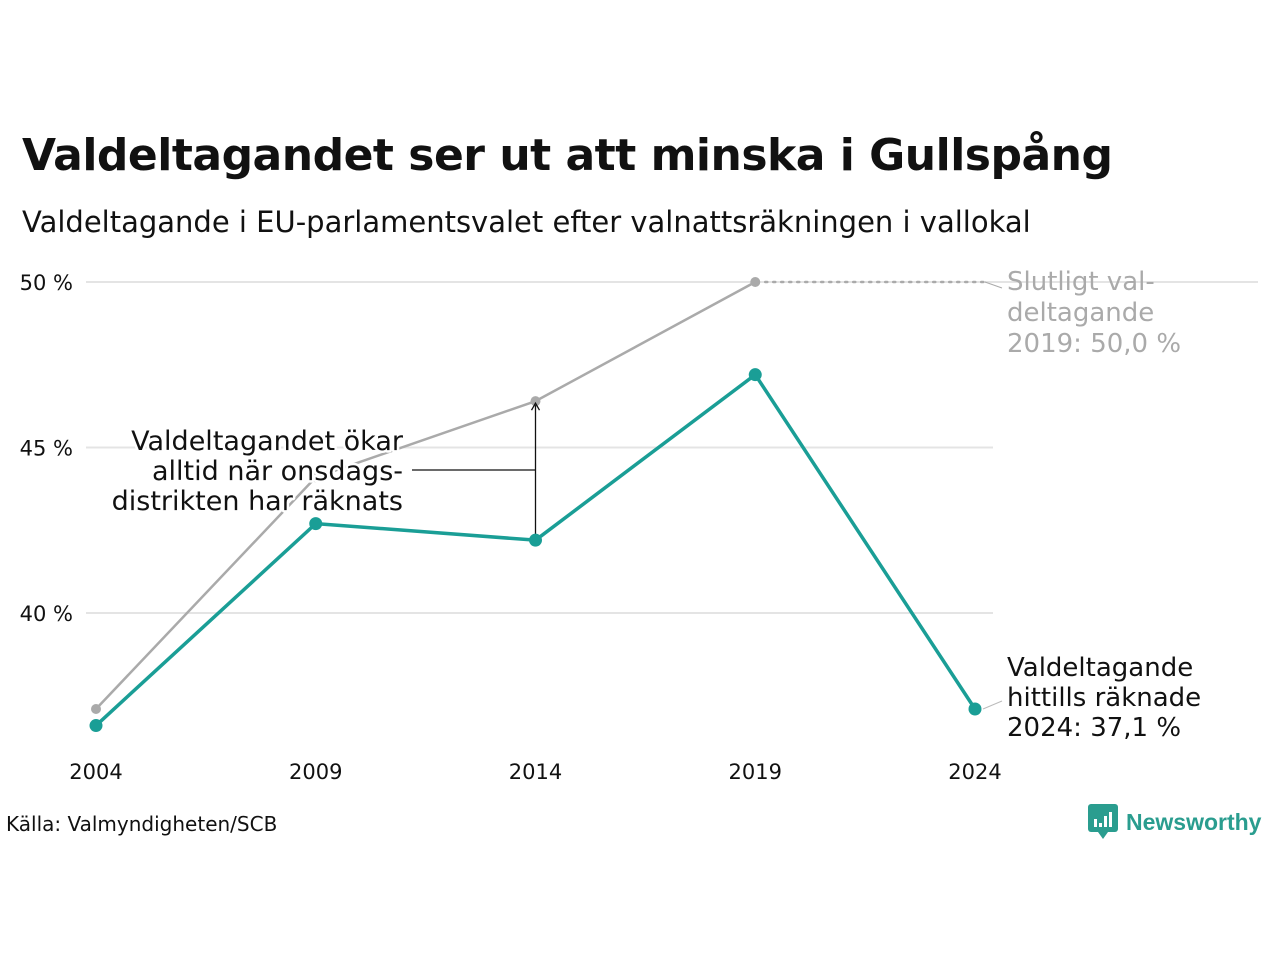 The height and width of the screenshot is (960, 1280). What do you see at coordinates (46, 614) in the screenshot?
I see `y-tick-label: 40 %` at bounding box center [46, 614].